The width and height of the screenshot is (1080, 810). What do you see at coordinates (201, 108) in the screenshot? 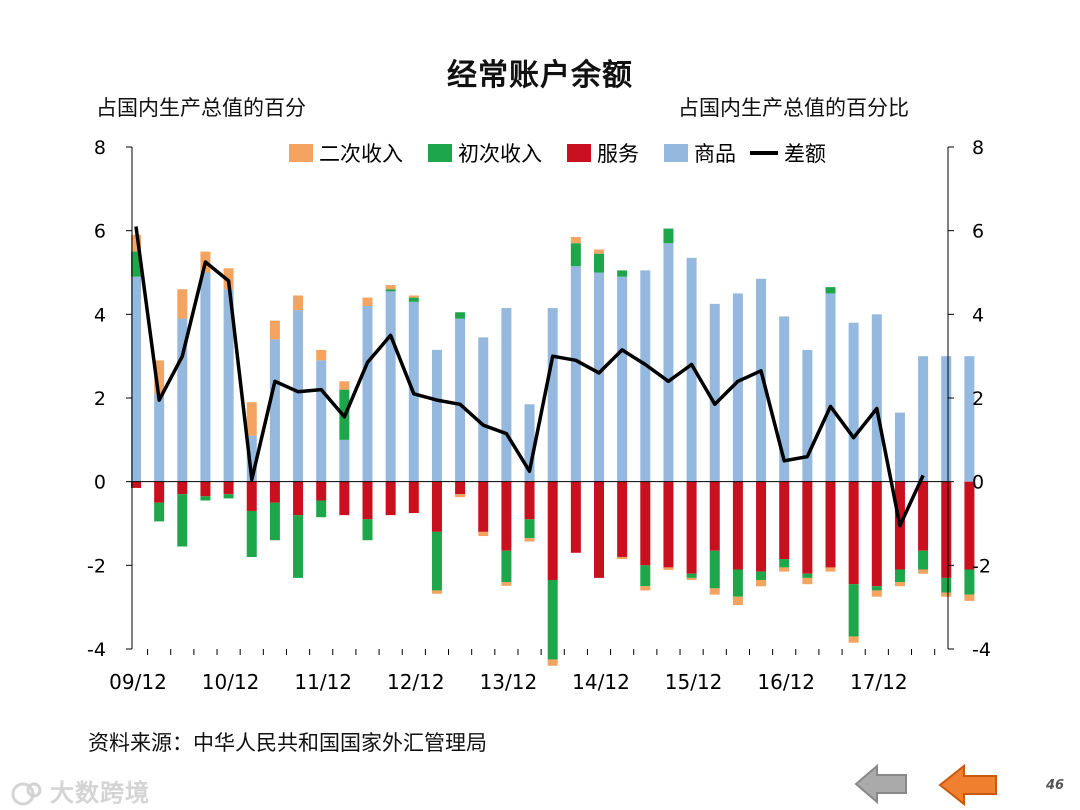
I see `left-axis-unit-label: 占国内生产总值的百分` at bounding box center [201, 108].